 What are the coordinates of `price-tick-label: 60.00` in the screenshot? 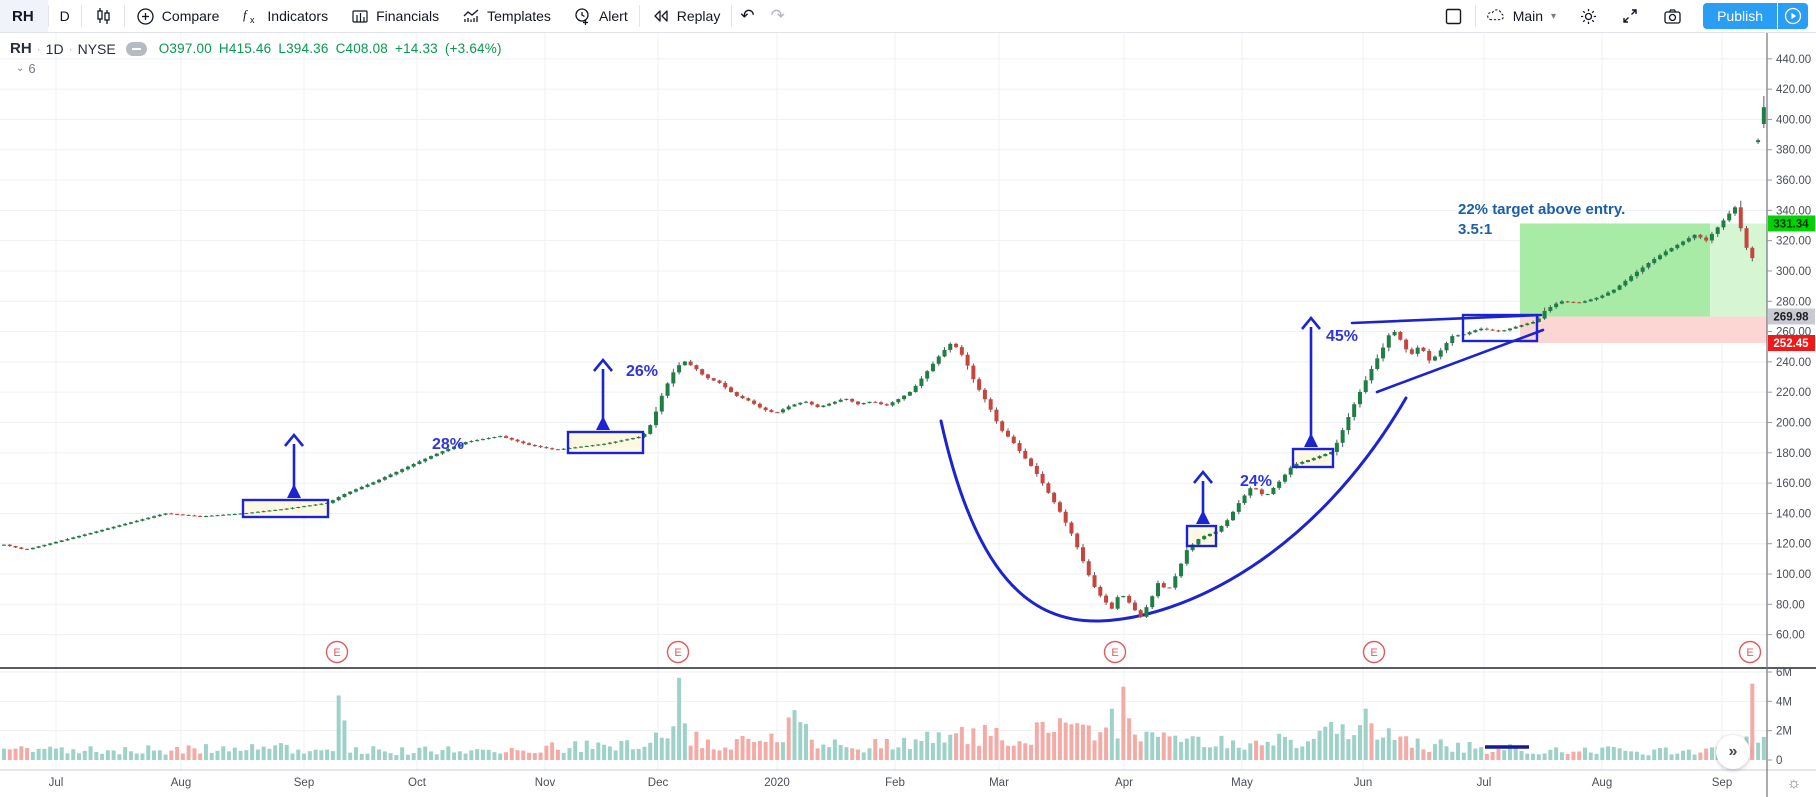 It's located at (1790, 636).